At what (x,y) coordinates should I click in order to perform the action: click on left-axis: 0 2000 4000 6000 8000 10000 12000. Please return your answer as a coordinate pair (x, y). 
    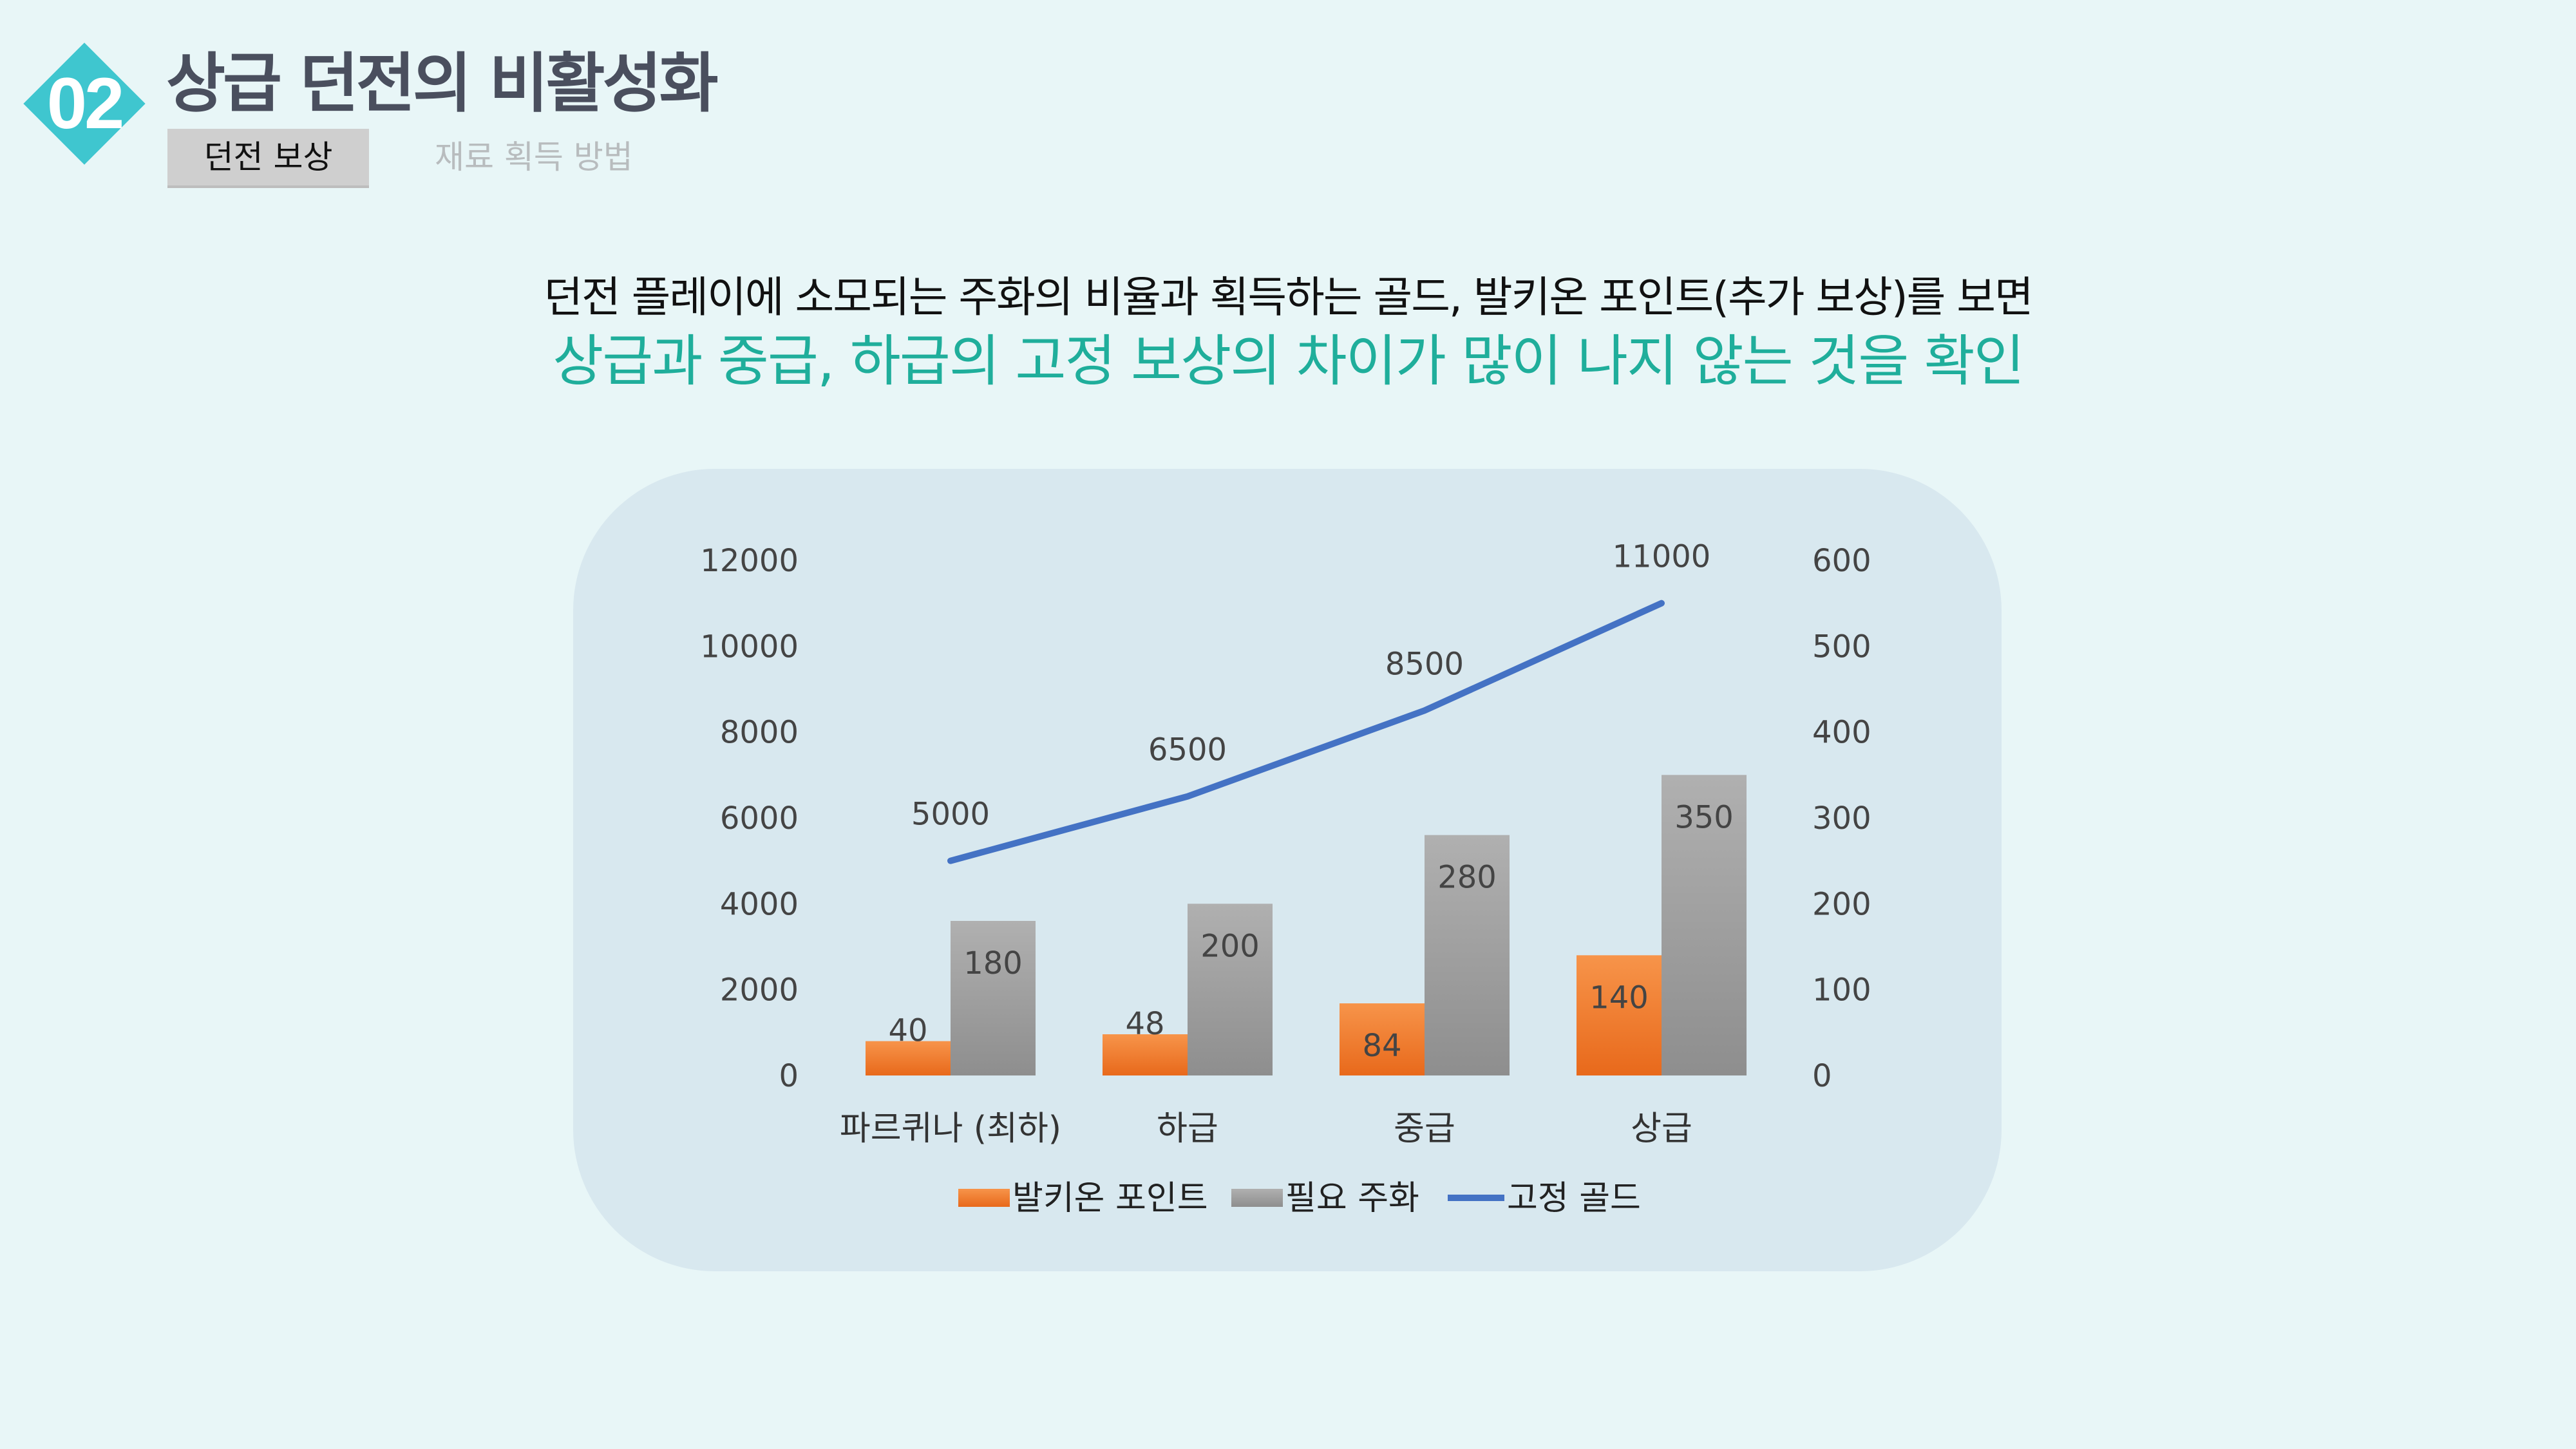
    Looking at the image, I should click on (749, 818).